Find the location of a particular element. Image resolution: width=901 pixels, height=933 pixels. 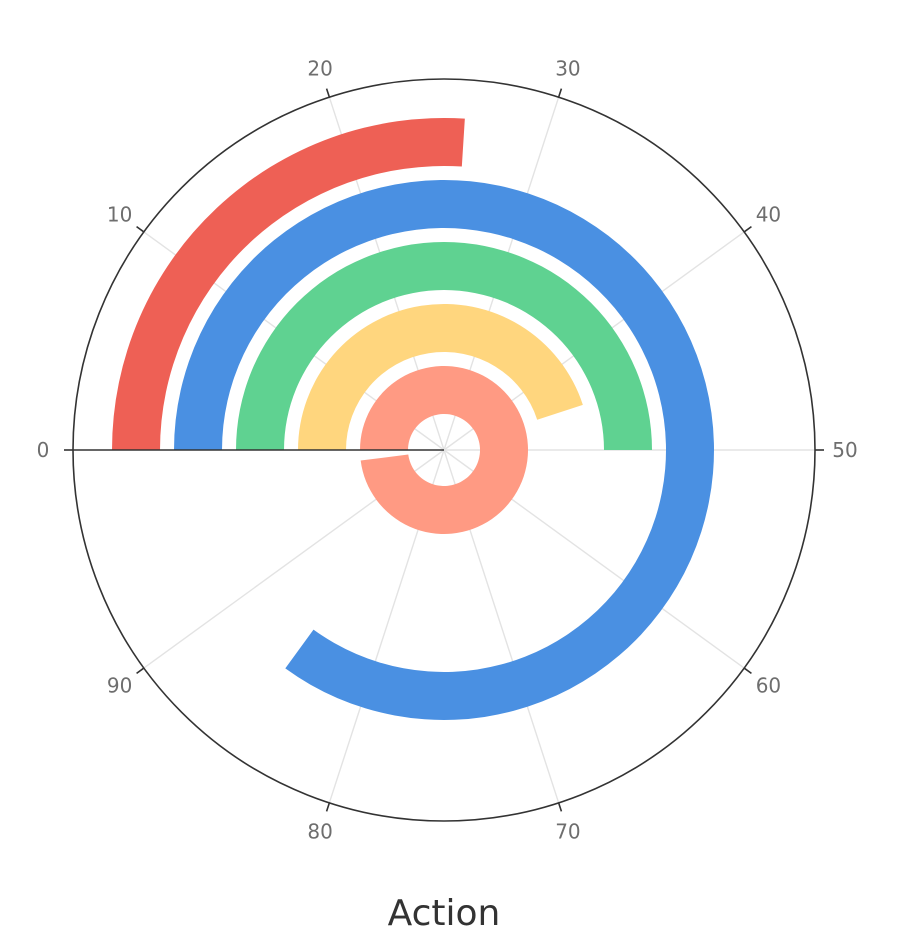

tick-label: 30 is located at coordinates (567, 69).